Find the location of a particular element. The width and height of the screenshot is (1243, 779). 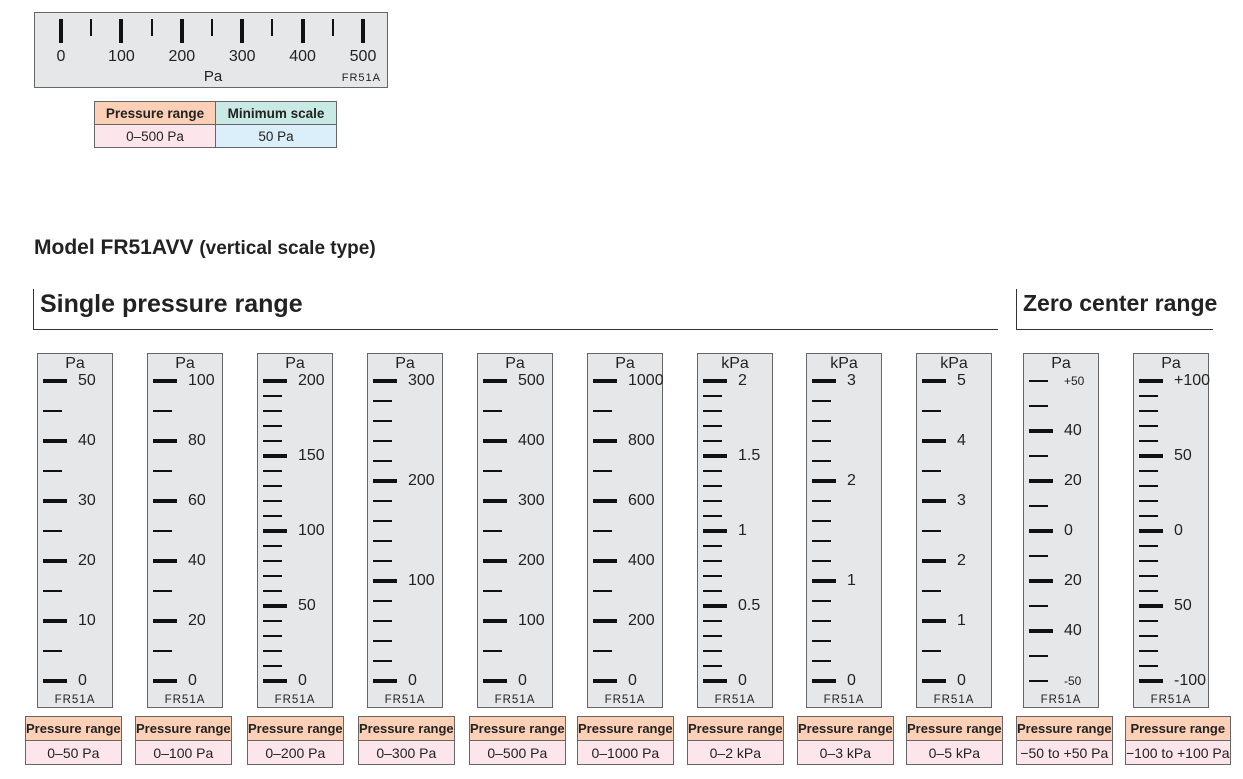

pressure-range-table: Pressure range 0–500 Pa is located at coordinates (517, 740).